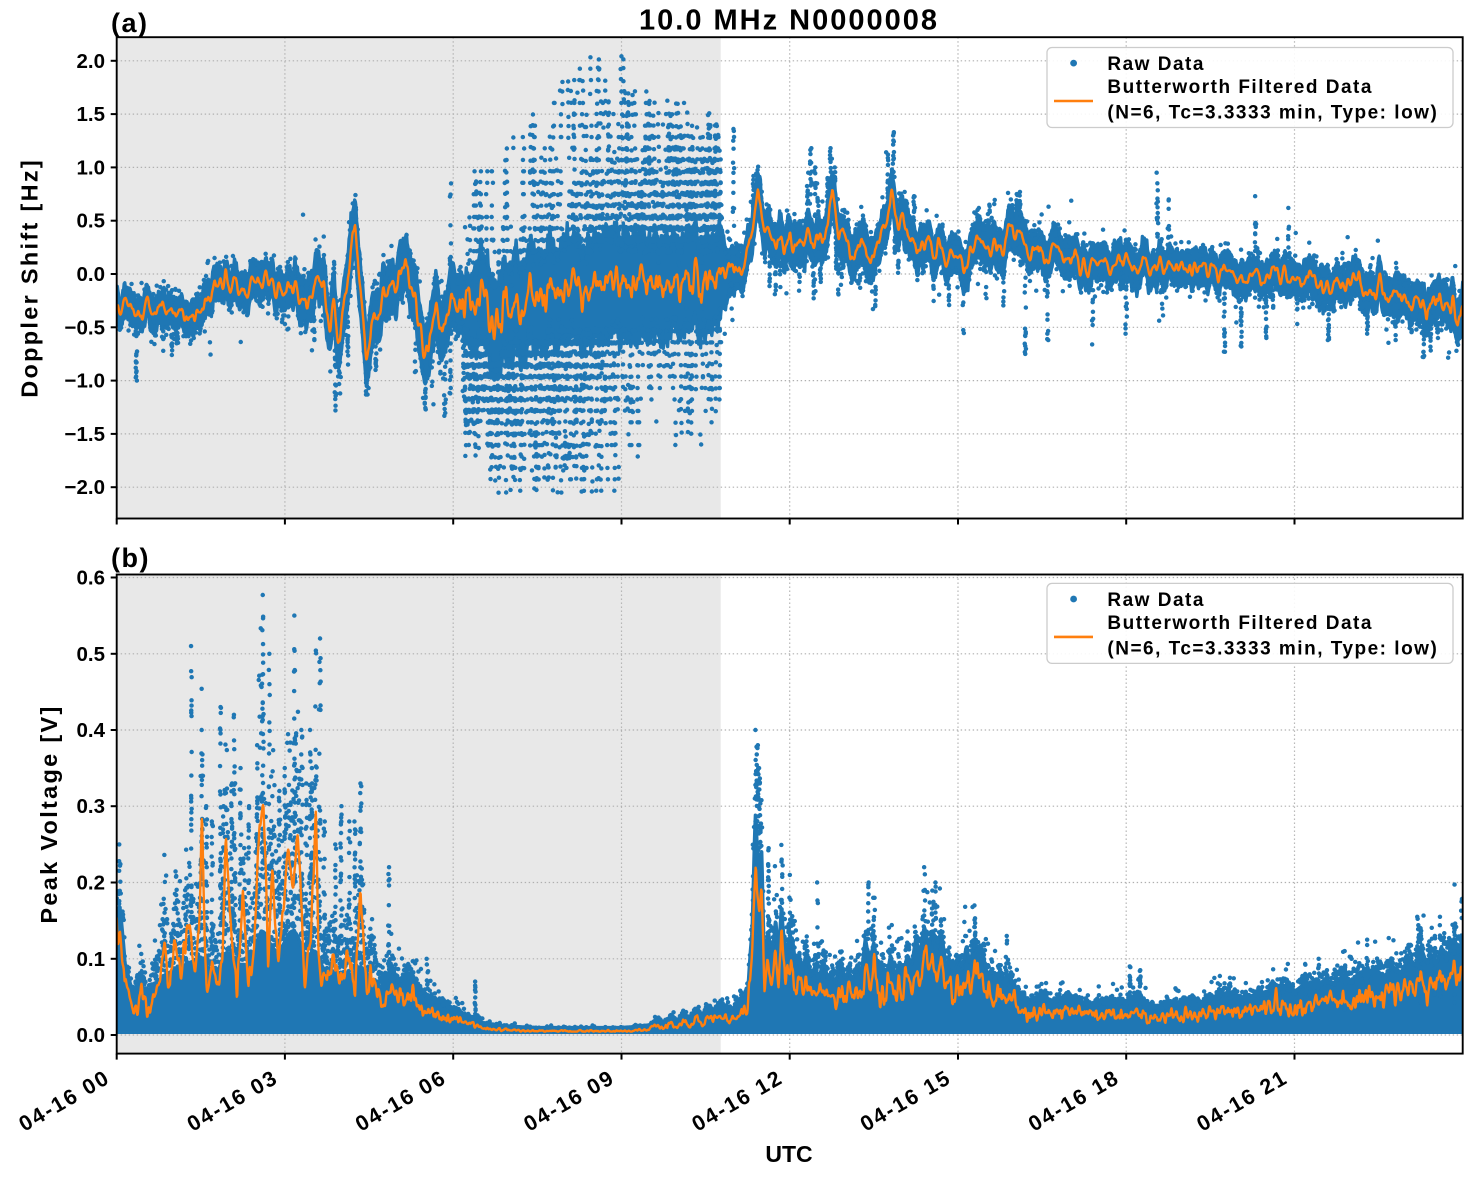  I want to click on svg-text: UTC, so click(788, 1154).